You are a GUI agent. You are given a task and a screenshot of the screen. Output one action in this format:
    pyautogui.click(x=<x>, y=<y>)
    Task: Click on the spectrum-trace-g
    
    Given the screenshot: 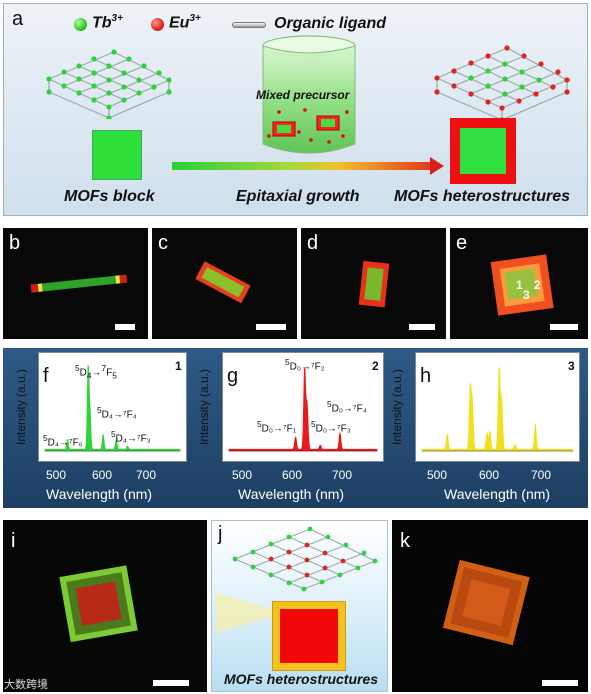 What is the action you would take?
    pyautogui.click(x=303, y=409)
    